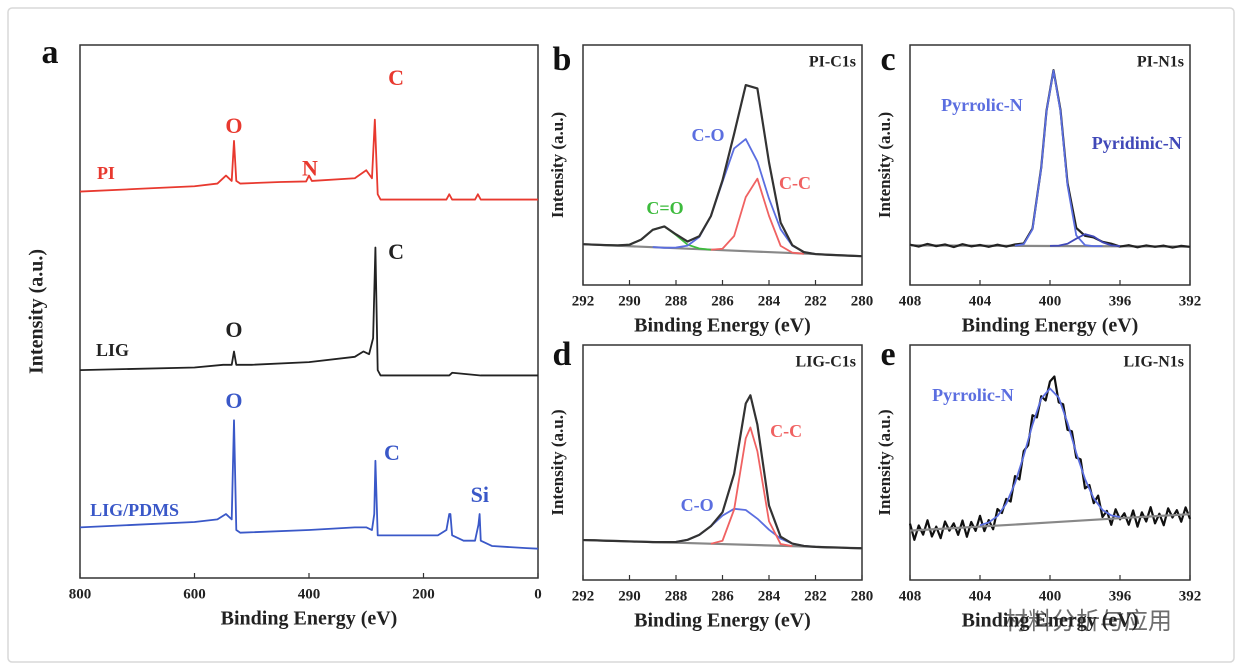 Image resolution: width=1244 pixels, height=672 pixels. I want to click on peak-label: Si, so click(480, 494).